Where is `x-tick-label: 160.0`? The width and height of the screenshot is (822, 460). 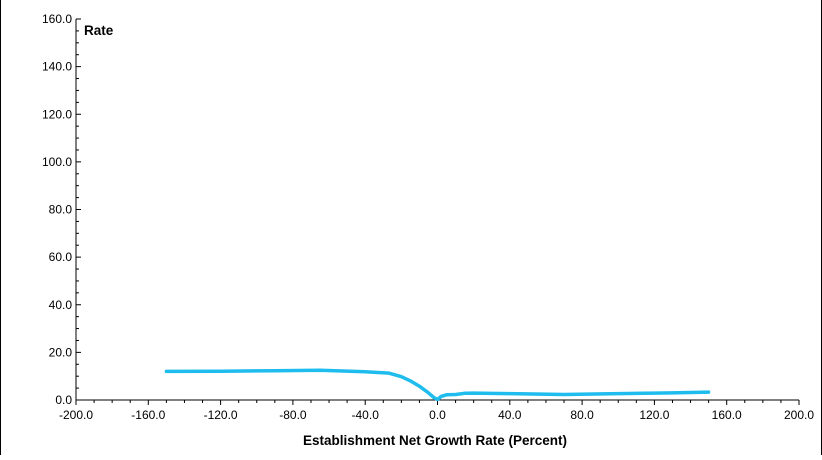
x-tick-label: 160.0 is located at coordinates (727, 415).